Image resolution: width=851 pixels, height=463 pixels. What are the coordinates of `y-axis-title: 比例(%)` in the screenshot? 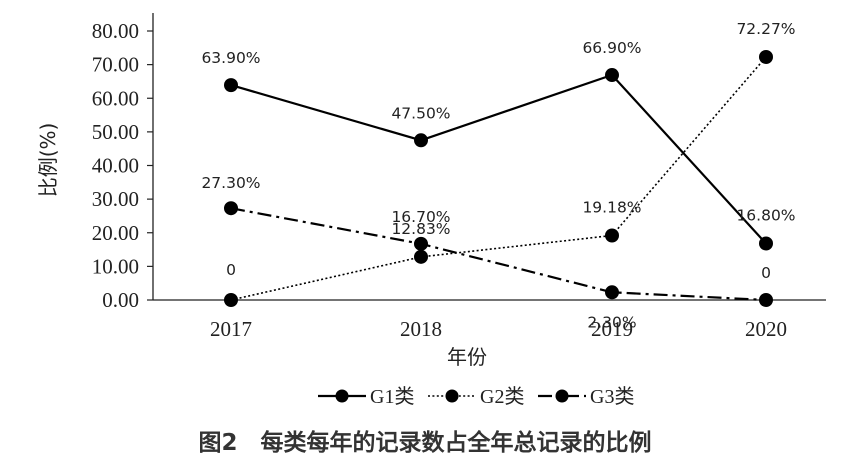 It's located at (48, 160).